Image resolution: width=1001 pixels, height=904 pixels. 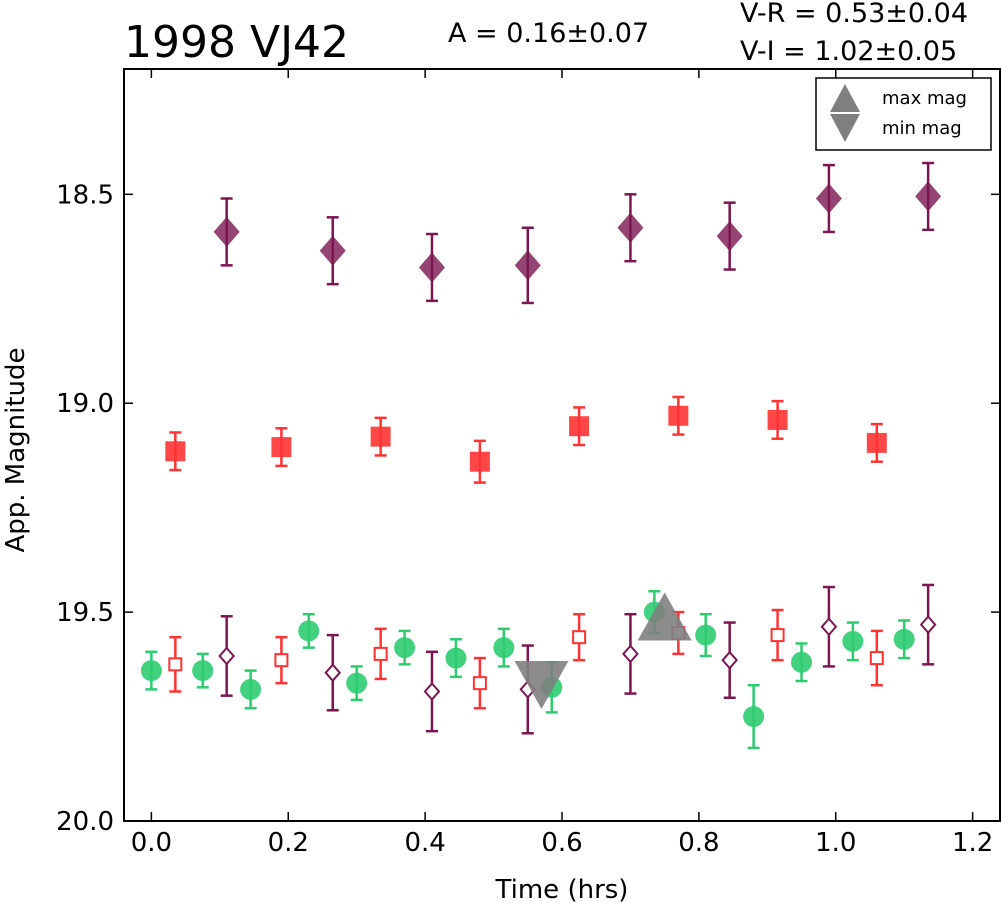 What do you see at coordinates (85, 404) in the screenshot?
I see `y-tick-label: 19.0` at bounding box center [85, 404].